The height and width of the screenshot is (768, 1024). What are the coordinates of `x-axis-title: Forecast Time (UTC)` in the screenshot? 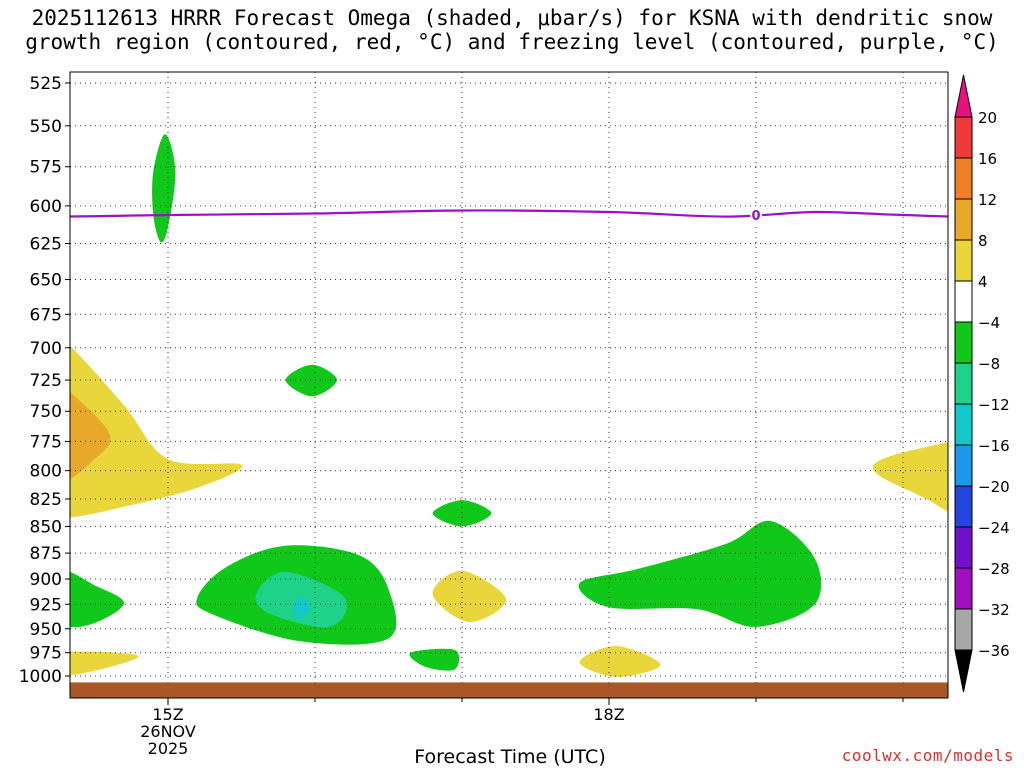 It's located at (510, 757).